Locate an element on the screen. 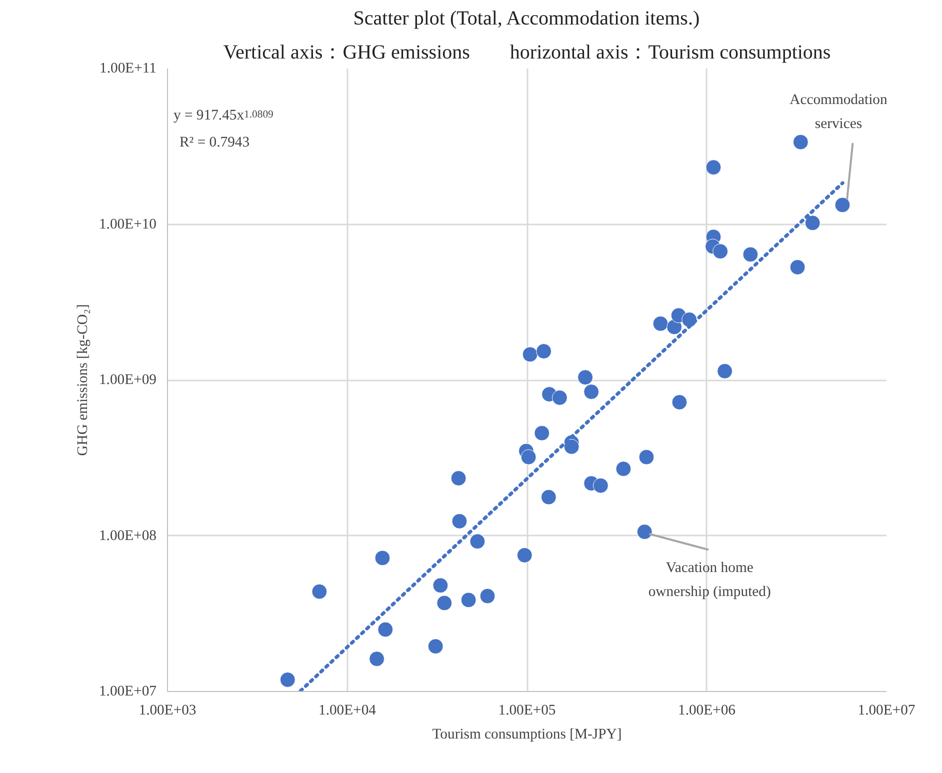 This screenshot has height=773, width=942. y-tick-label: 1.00E+11 is located at coordinates (128, 68).